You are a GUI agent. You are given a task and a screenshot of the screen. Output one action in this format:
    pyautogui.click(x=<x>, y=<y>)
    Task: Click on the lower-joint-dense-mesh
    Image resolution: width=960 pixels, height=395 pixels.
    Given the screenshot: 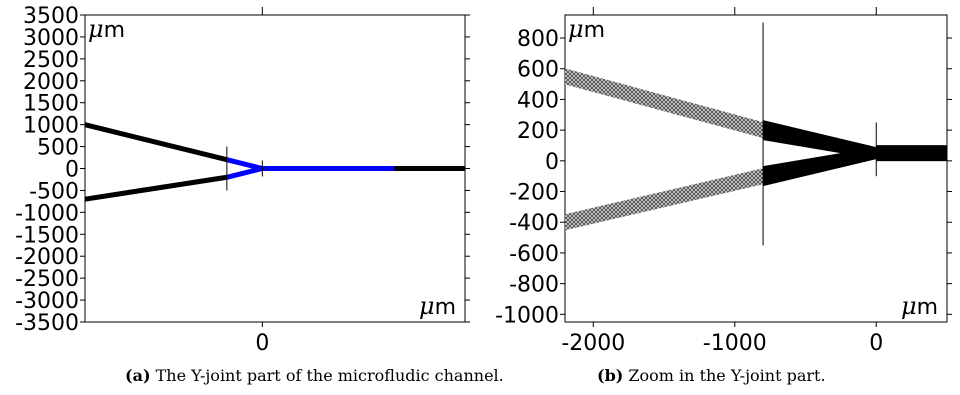 What is the action you would take?
    pyautogui.click(x=820, y=167)
    